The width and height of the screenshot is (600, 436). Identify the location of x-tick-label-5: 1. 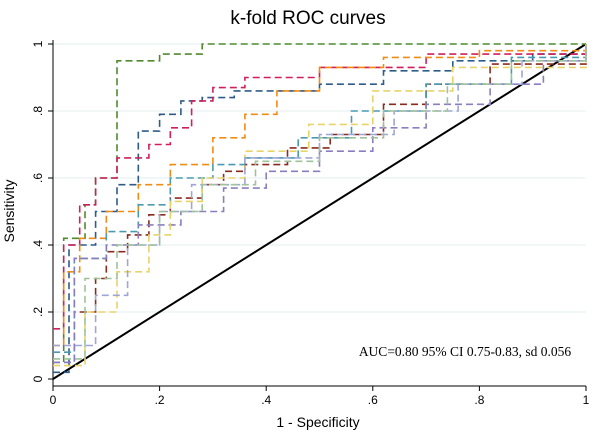
(586, 400).